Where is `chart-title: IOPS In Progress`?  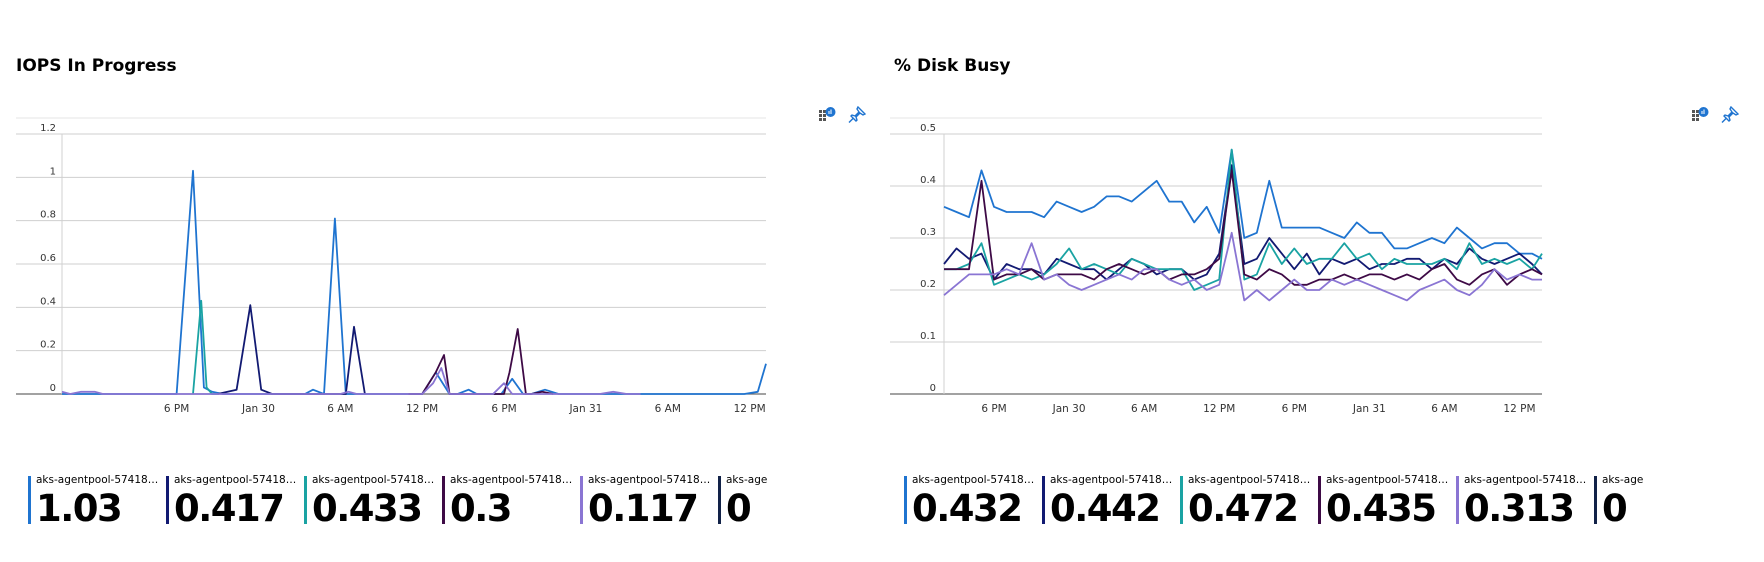 chart-title: IOPS In Progress is located at coordinates (96, 66).